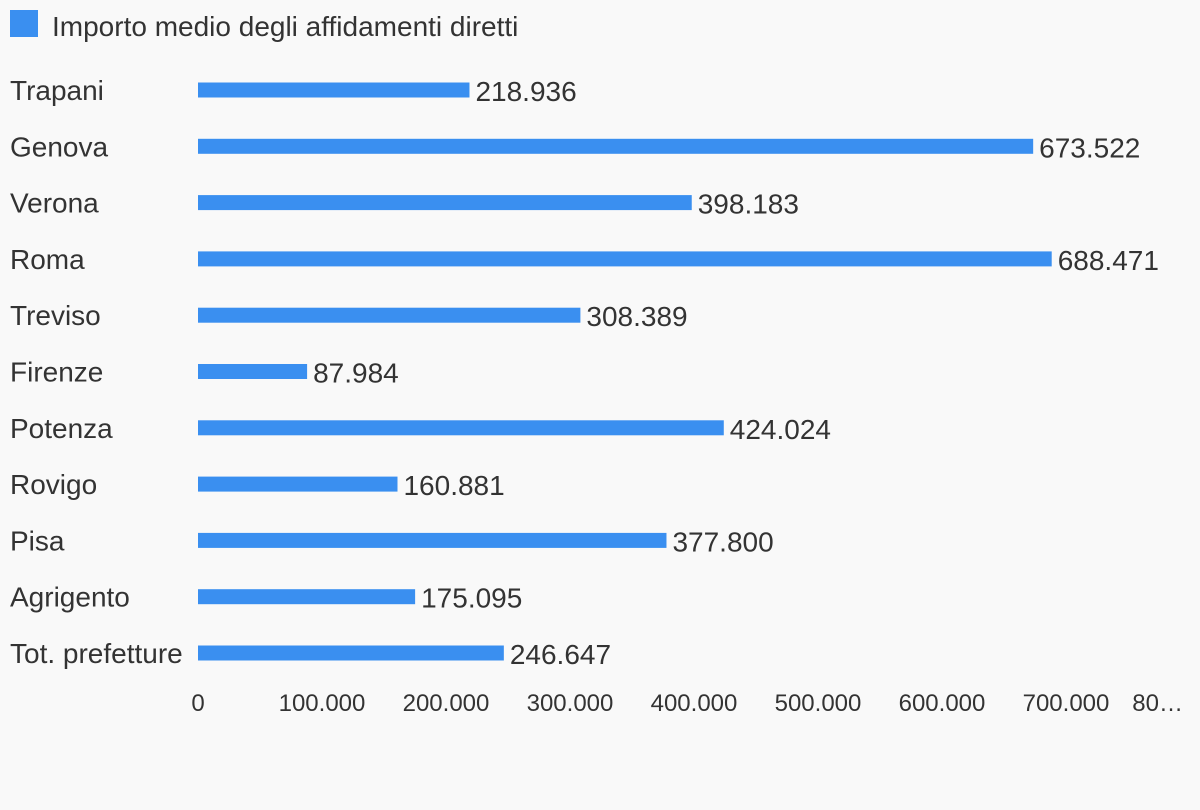 Image resolution: width=1200 pixels, height=810 pixels. What do you see at coordinates (70, 597) in the screenshot?
I see `category-label: Agrigento` at bounding box center [70, 597].